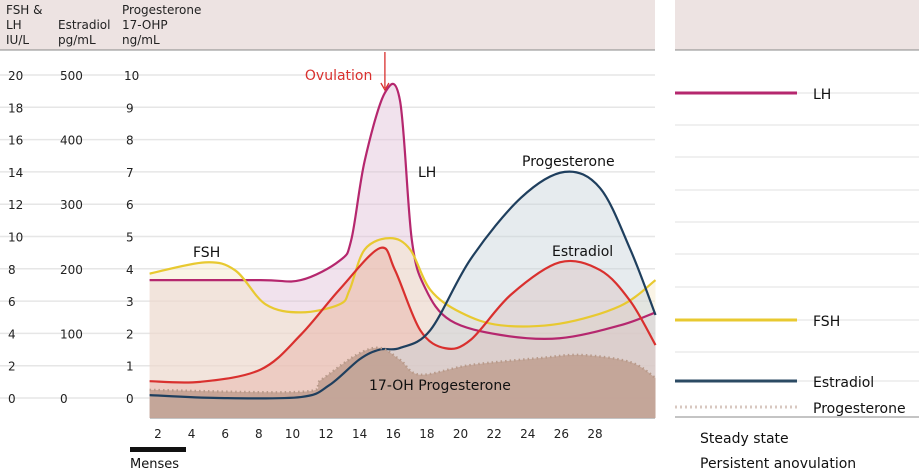  Describe the element at coordinates (859, 409) in the screenshot. I see `legend-label: Progesterone` at that location.